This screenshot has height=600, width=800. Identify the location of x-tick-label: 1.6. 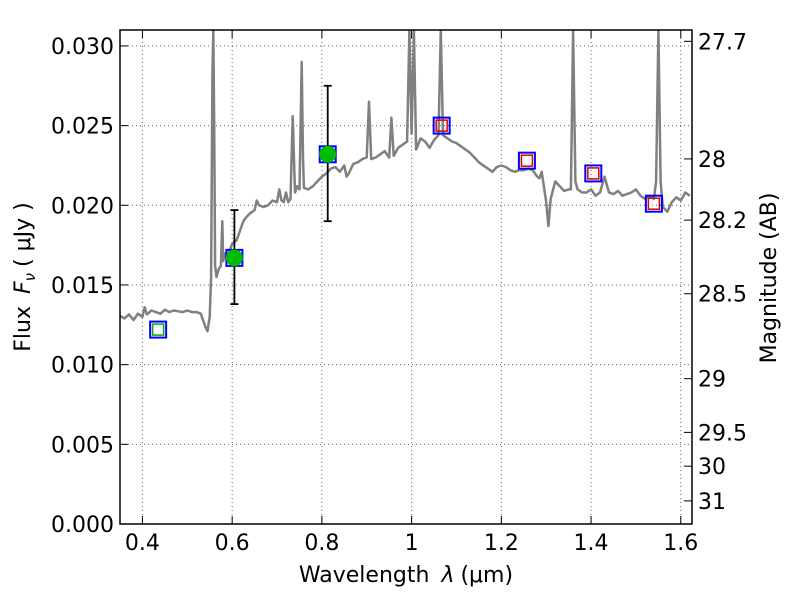
(680, 543).